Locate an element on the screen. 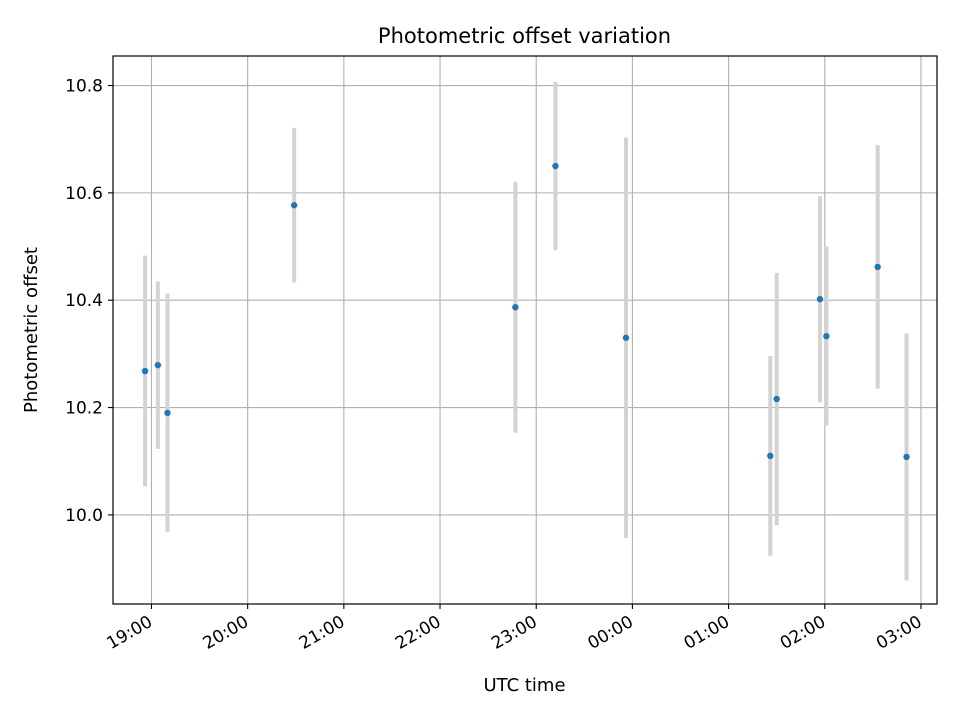 This screenshot has width=960, height=720. y-tick-label: 10.2 is located at coordinates (84, 409).